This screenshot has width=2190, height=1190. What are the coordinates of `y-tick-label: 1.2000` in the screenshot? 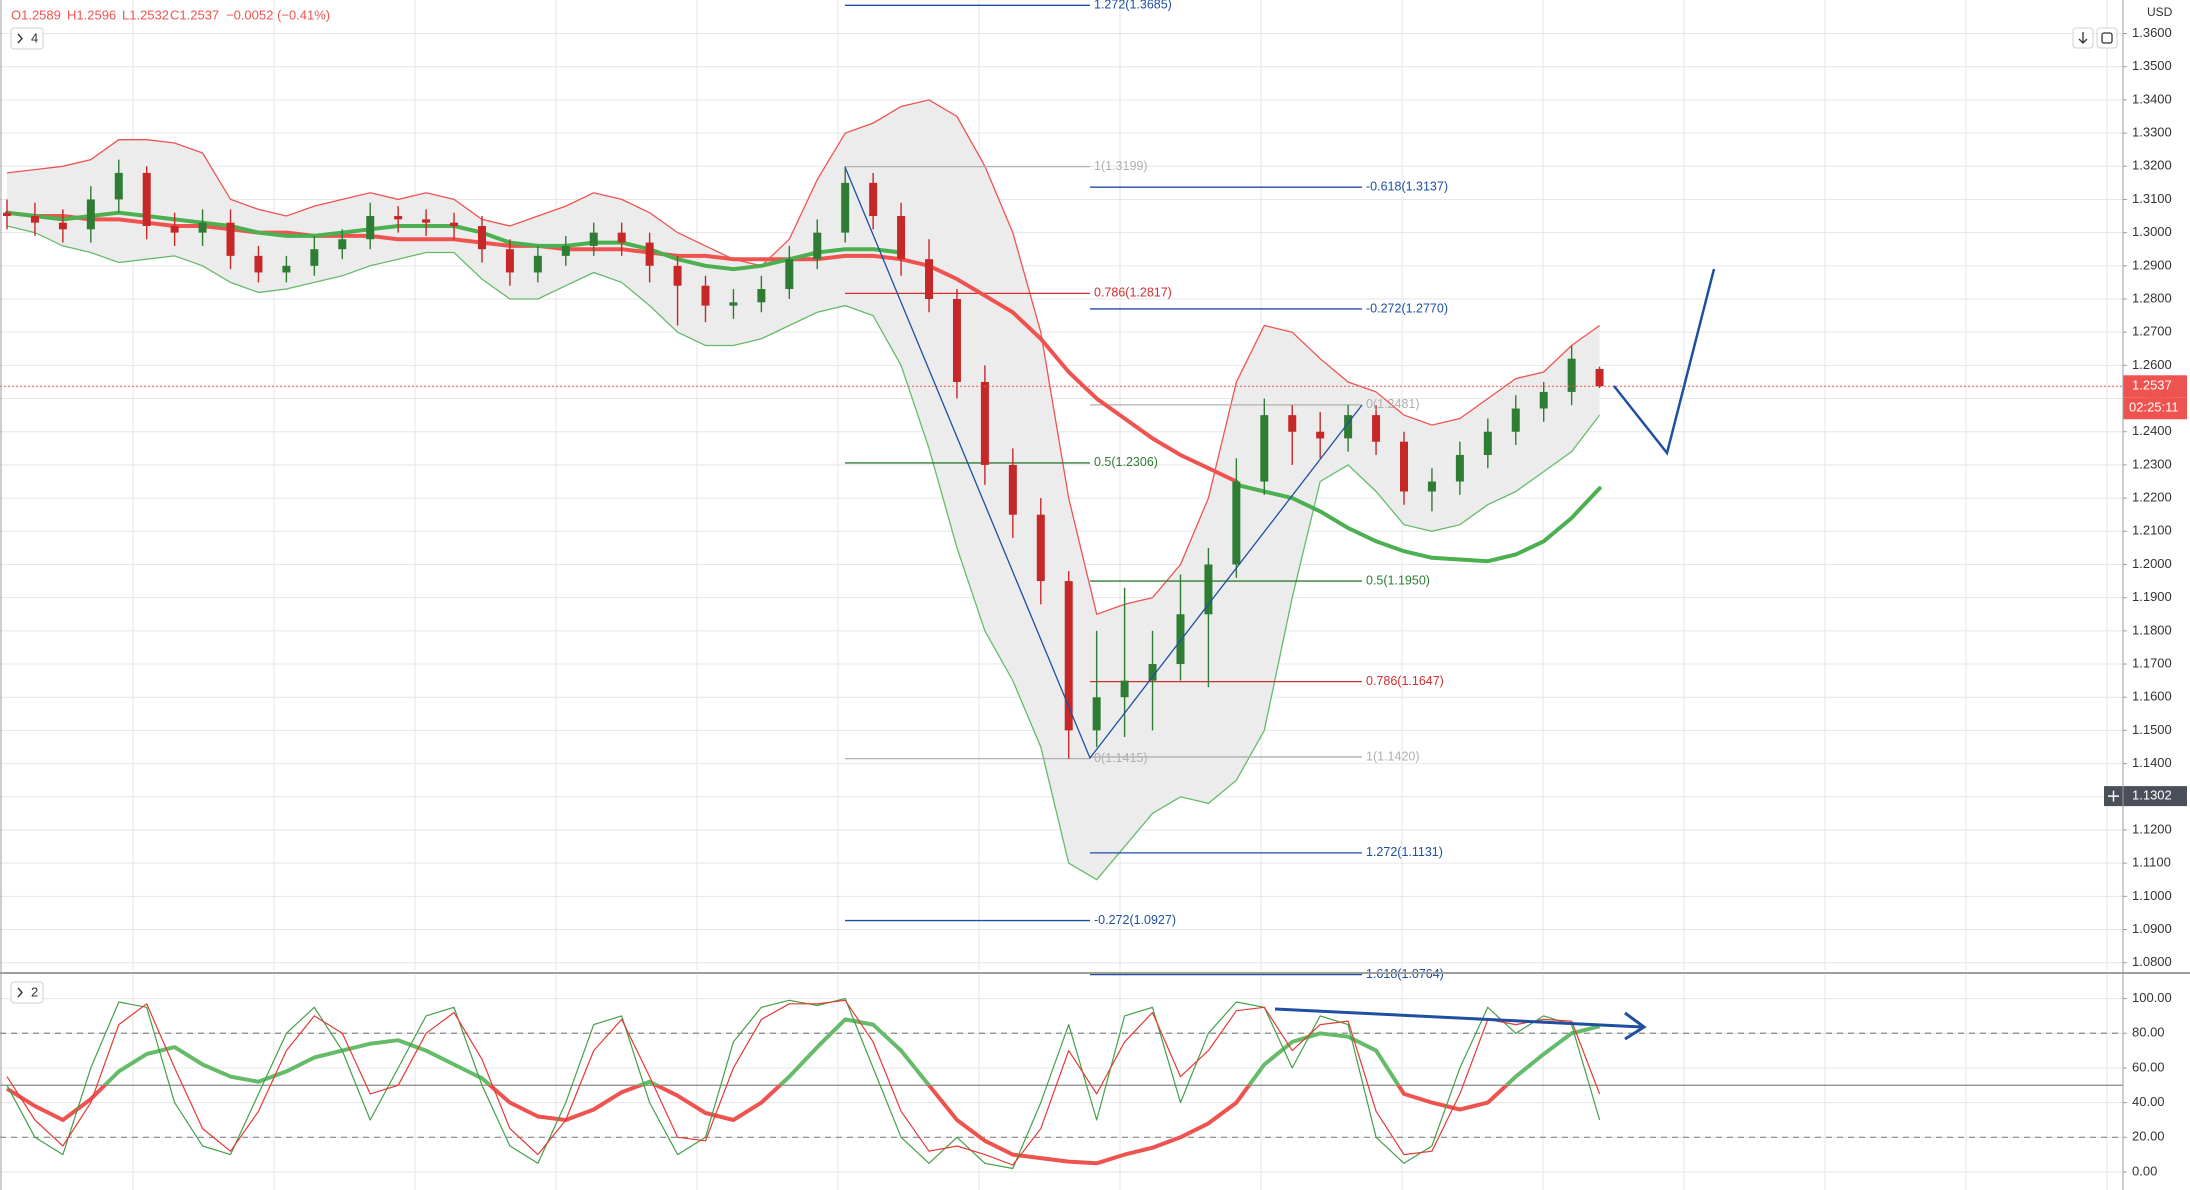 It's located at (2152, 563).